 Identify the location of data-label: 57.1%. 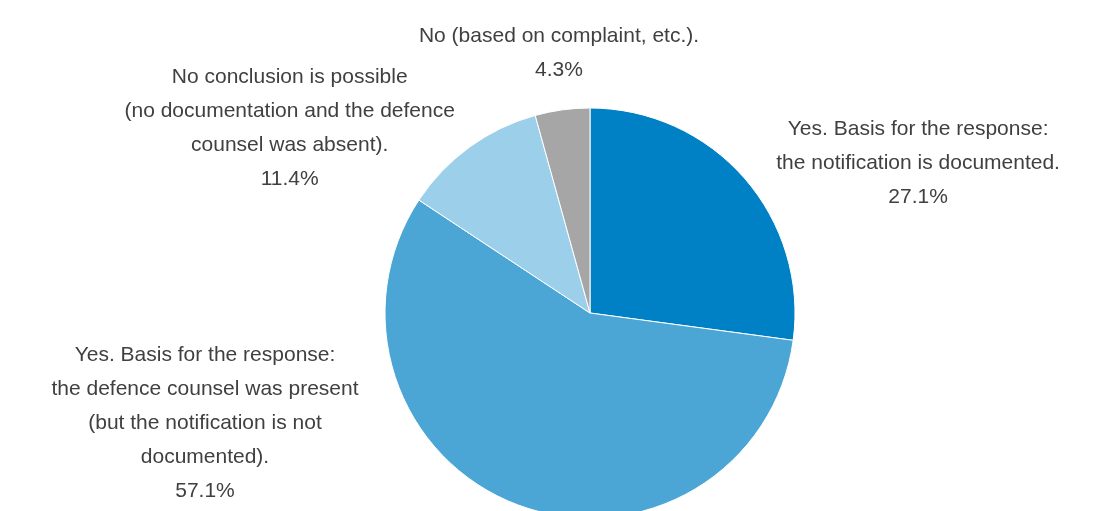
(205, 490).